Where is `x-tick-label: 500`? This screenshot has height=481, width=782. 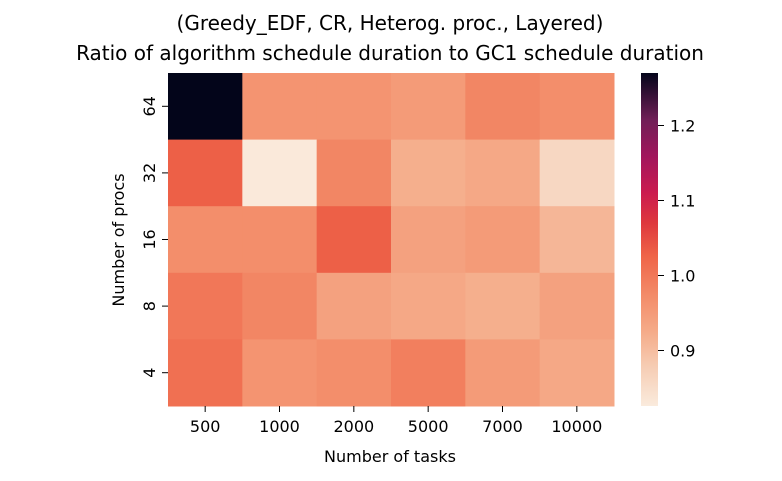 x-tick-label: 500 is located at coordinates (205, 426).